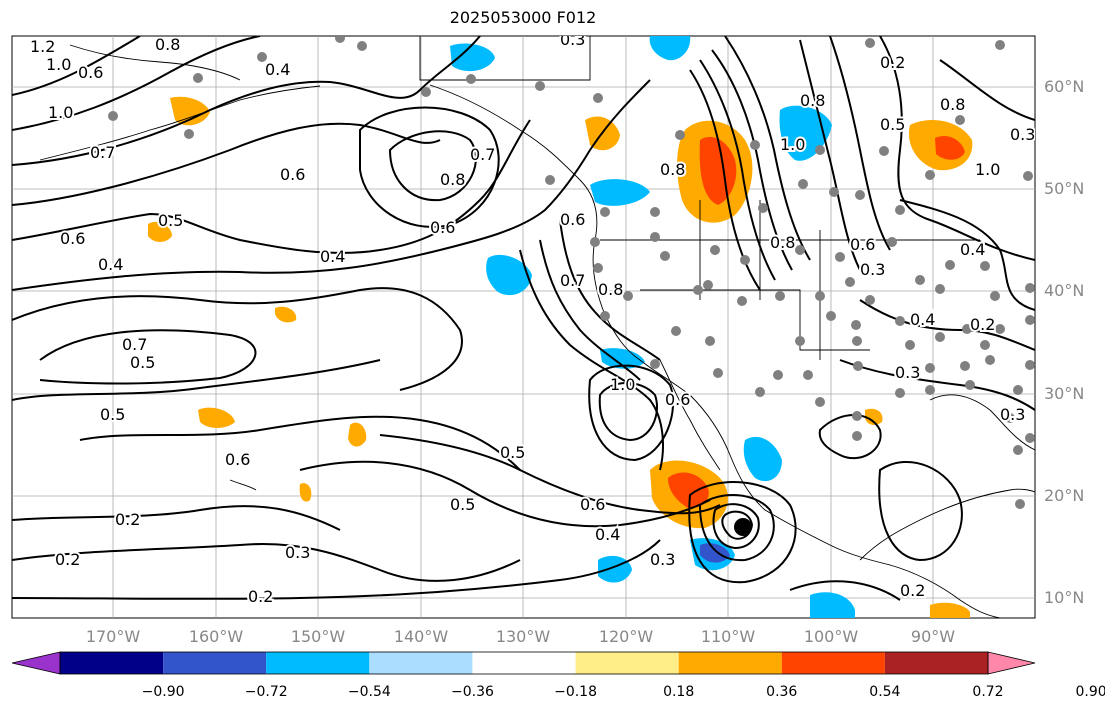 The height and width of the screenshot is (712, 1105). I want to click on colorbar-high-extend, so click(1011, 663).